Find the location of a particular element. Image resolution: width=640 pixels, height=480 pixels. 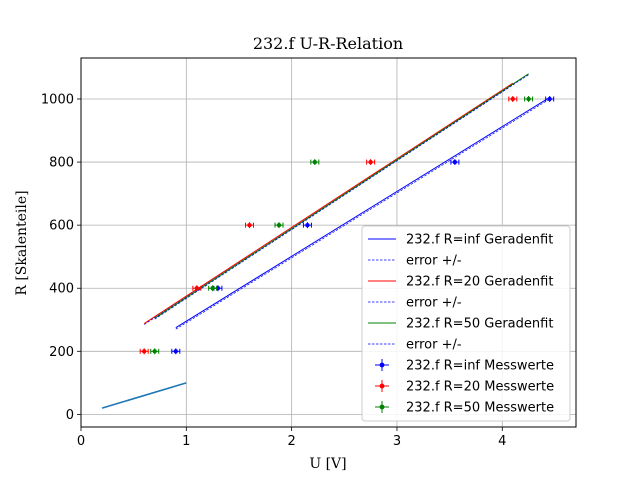

x-tick-label: 2 is located at coordinates (291, 441).